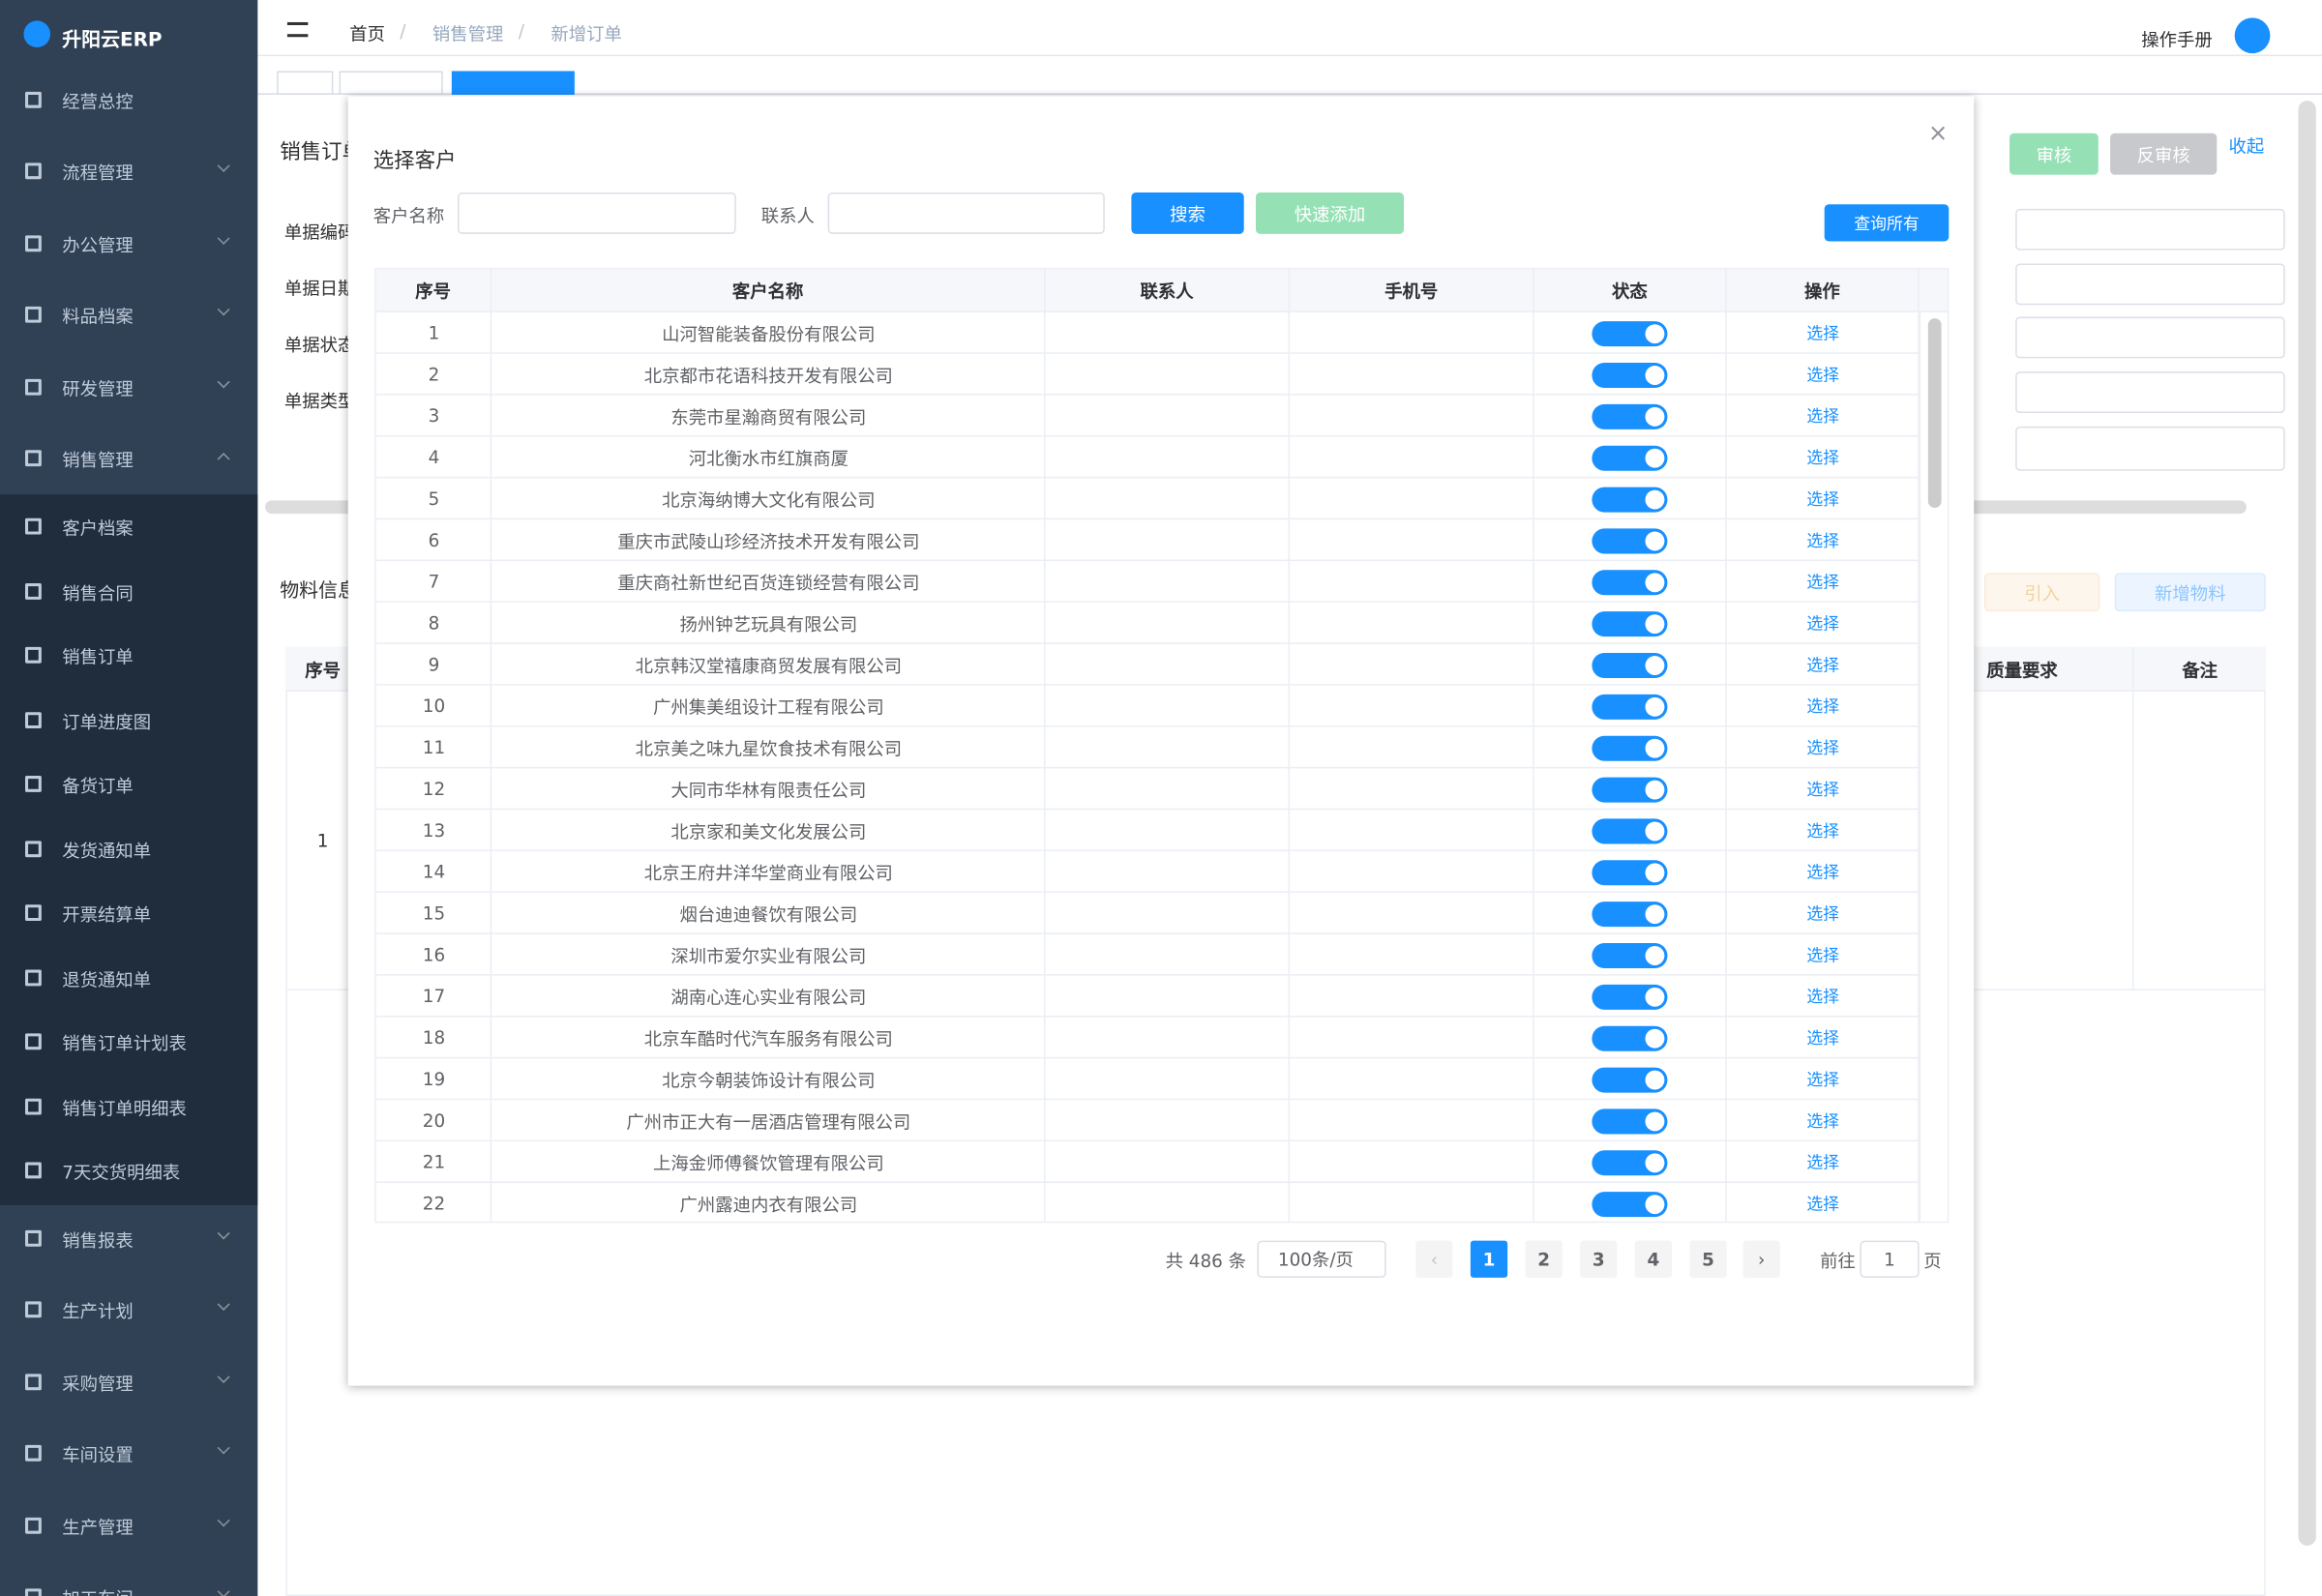 The image size is (2322, 1596). What do you see at coordinates (128, 1239) in the screenshot?
I see `menu-item: 销售报表` at bounding box center [128, 1239].